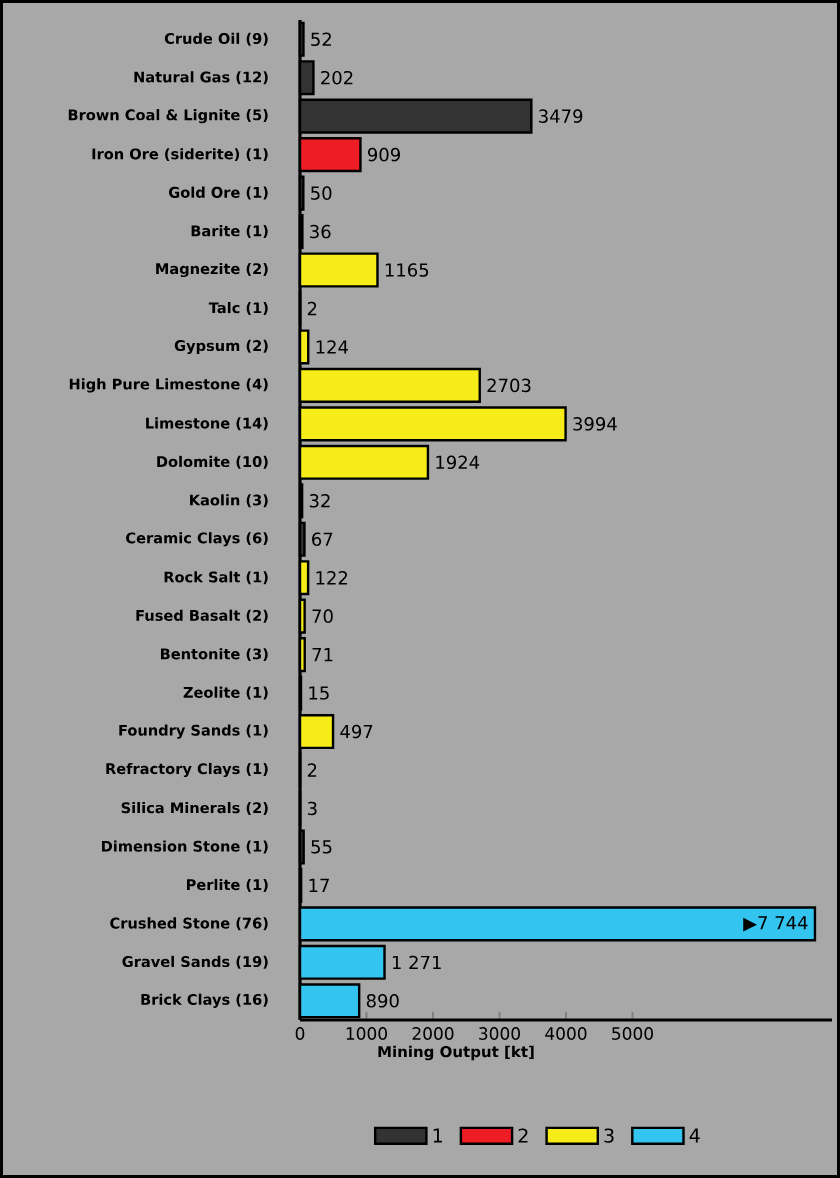  Describe the element at coordinates (185, 847) in the screenshot. I see `y-tick-label: Dimension Stone (1)` at that location.